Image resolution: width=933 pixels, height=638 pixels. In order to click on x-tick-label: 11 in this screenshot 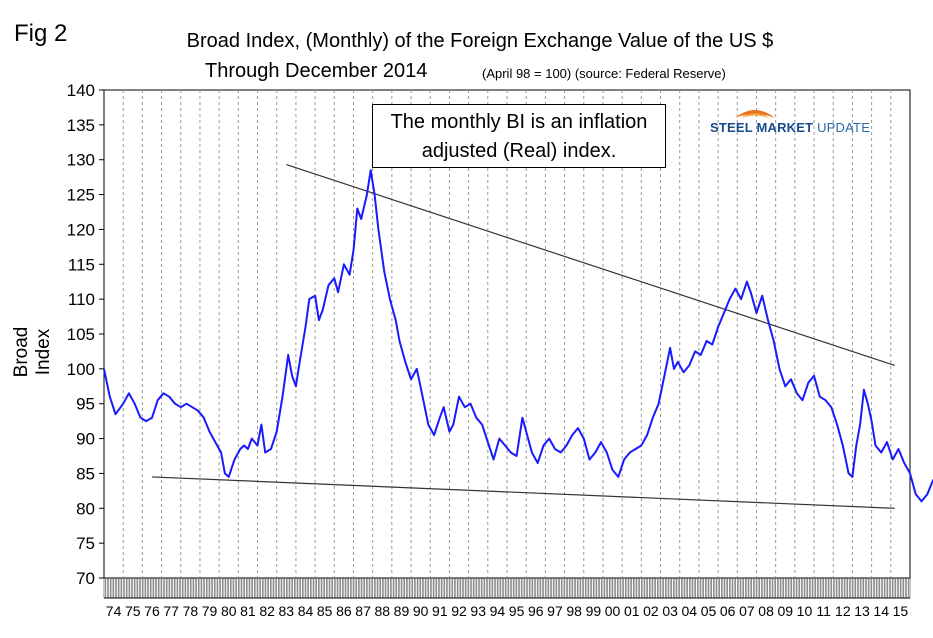, I will do `click(823, 611)`.